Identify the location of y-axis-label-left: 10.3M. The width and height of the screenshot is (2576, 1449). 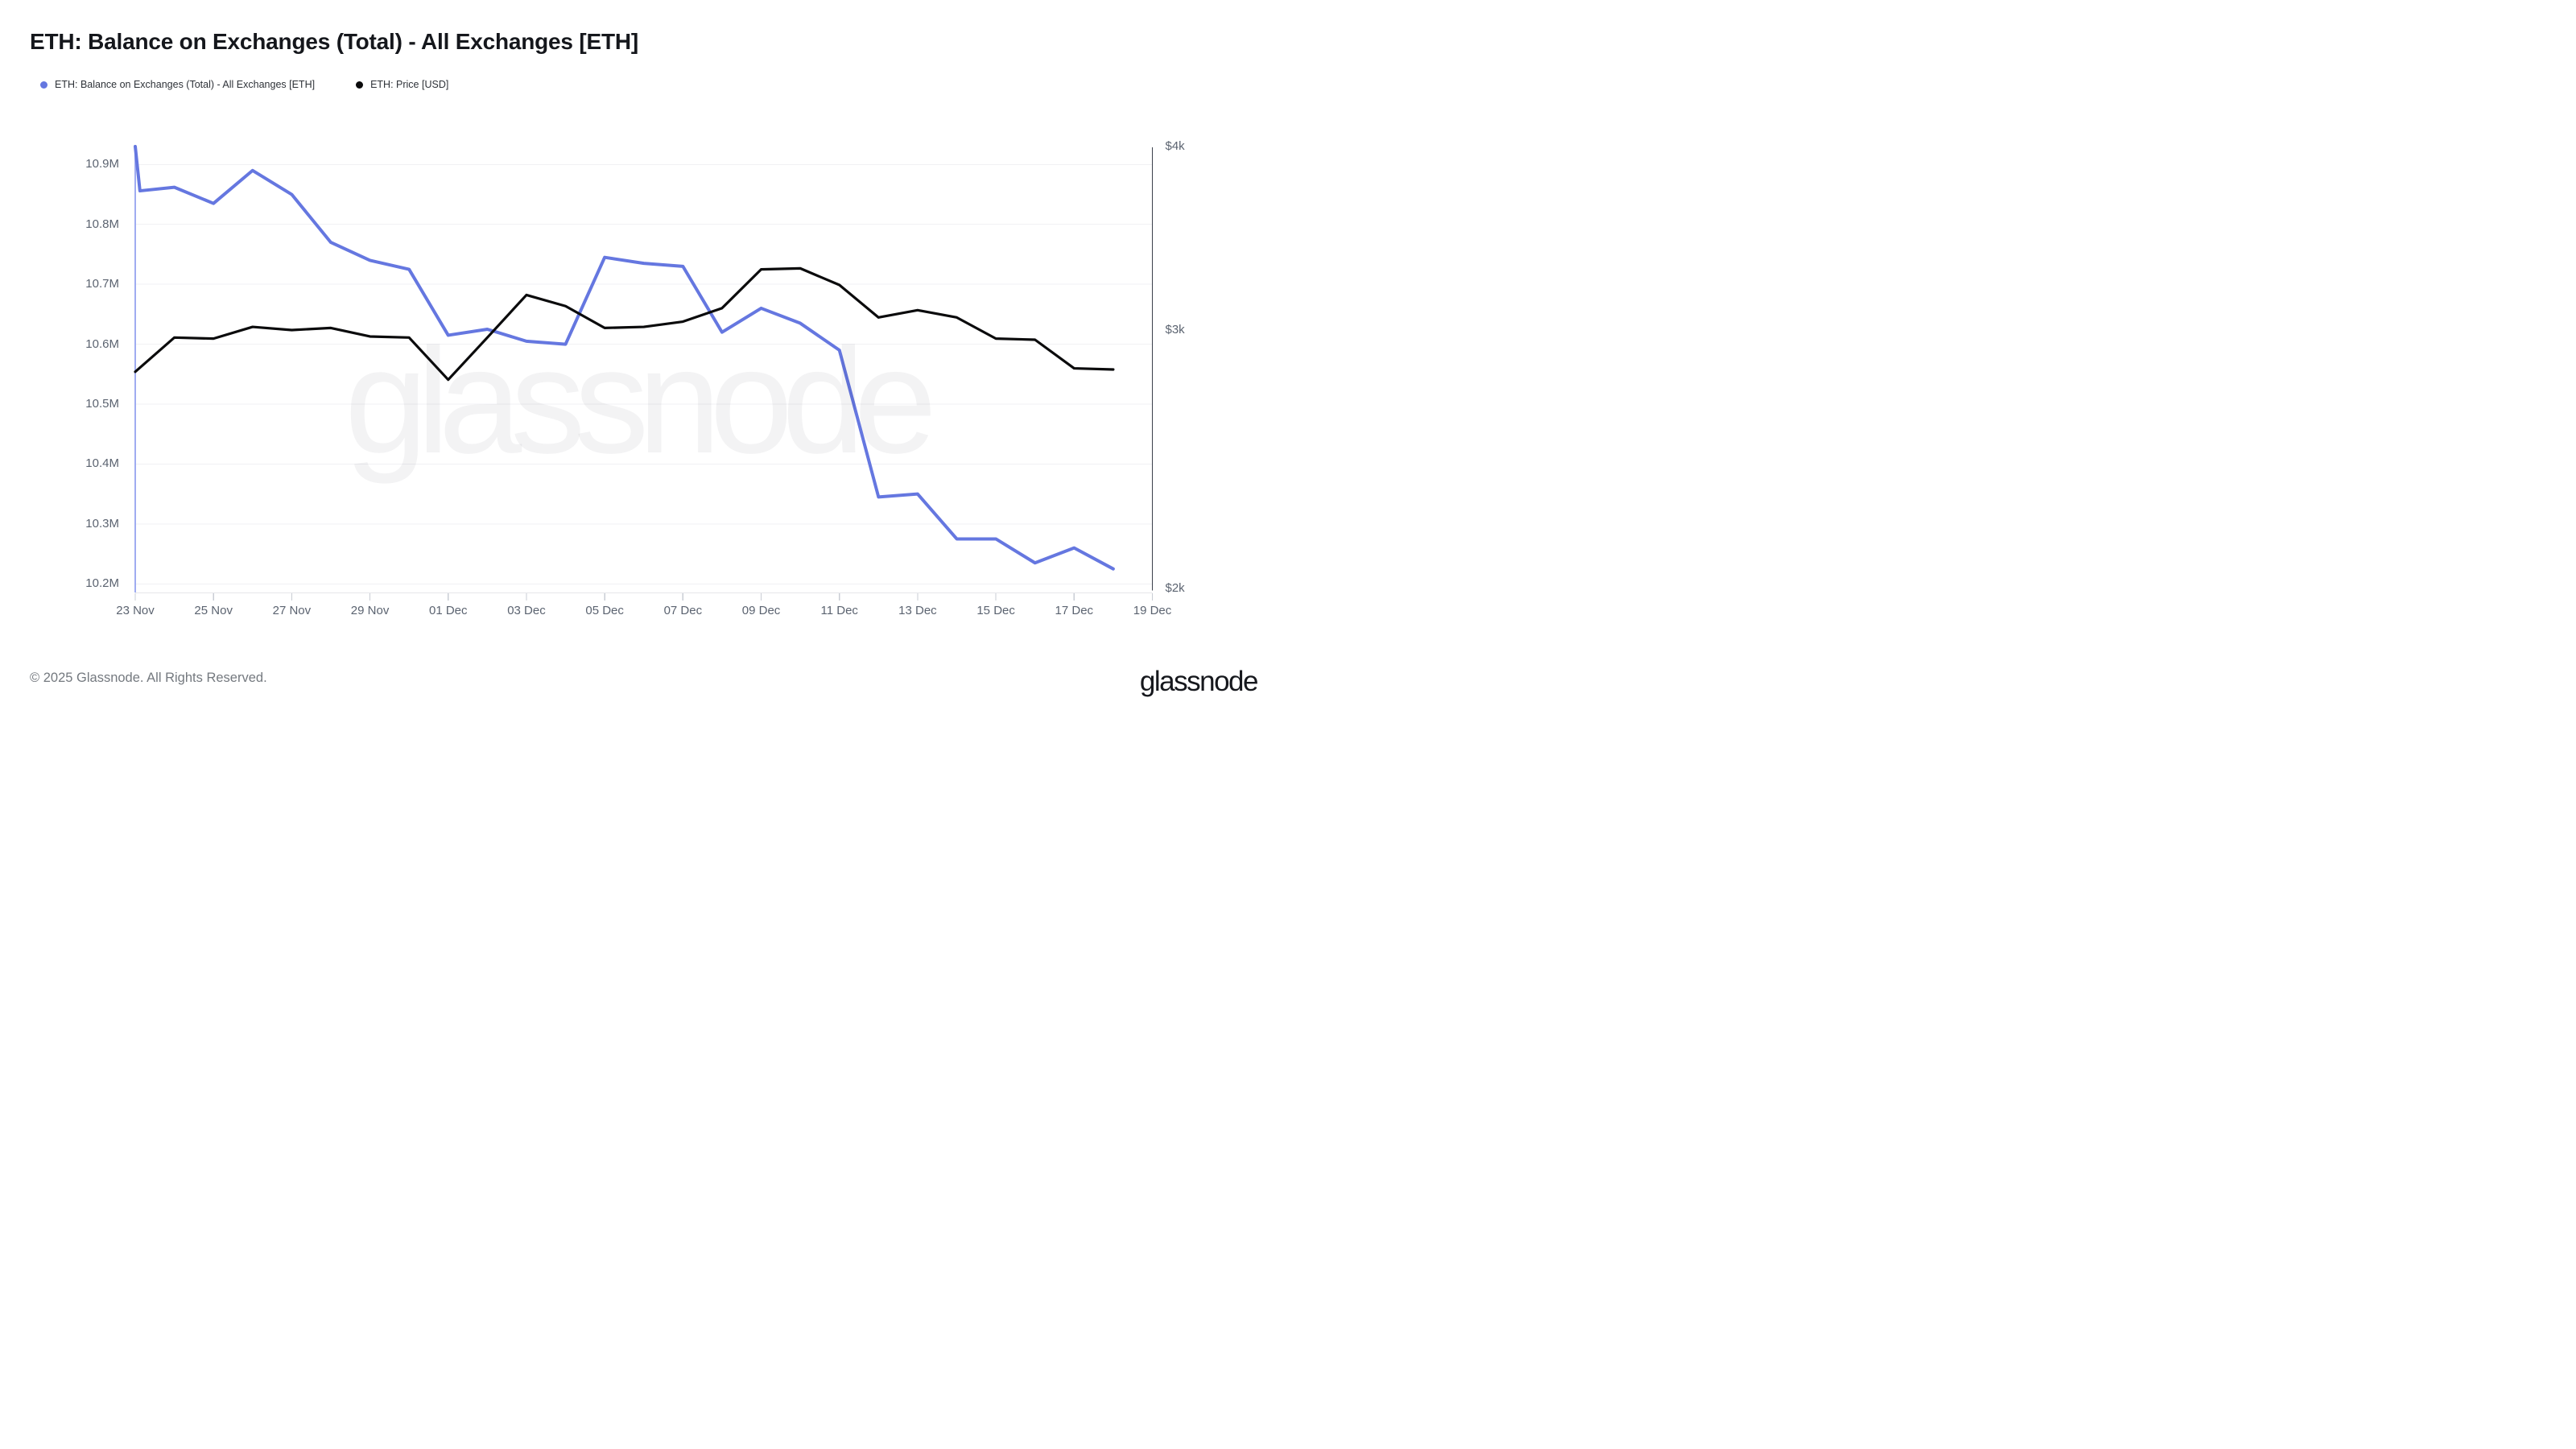
(102, 523).